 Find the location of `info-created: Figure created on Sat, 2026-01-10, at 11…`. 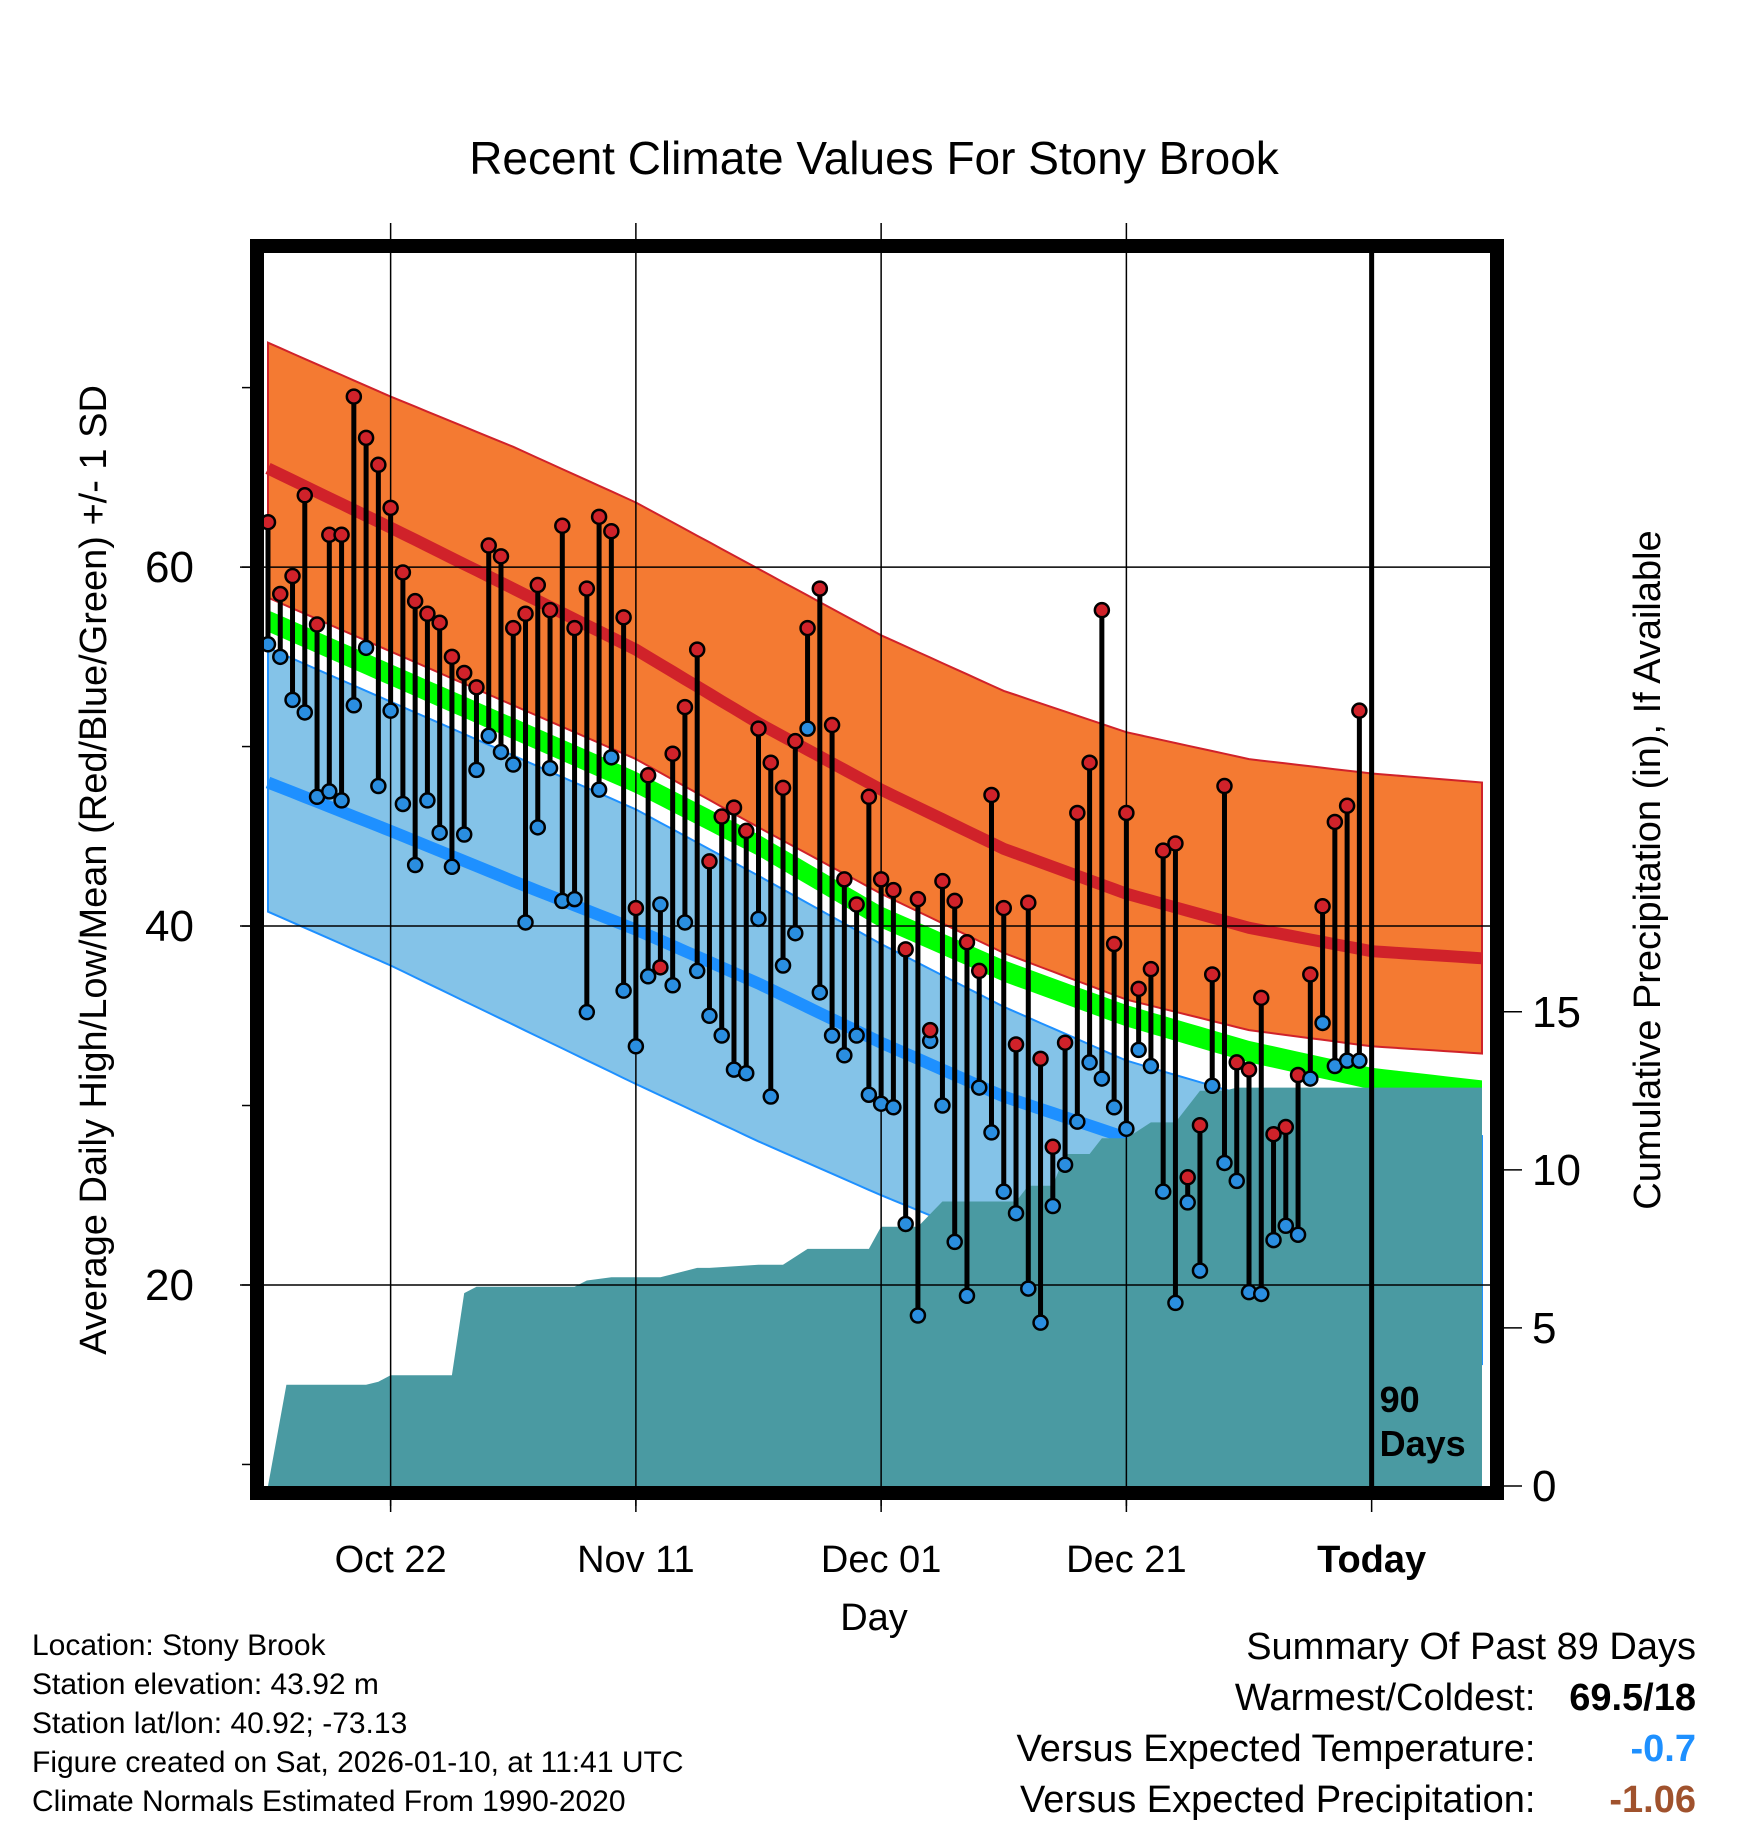

info-created: Figure created on Sat, 2026-01-10, at 11… is located at coordinates (358, 1762).